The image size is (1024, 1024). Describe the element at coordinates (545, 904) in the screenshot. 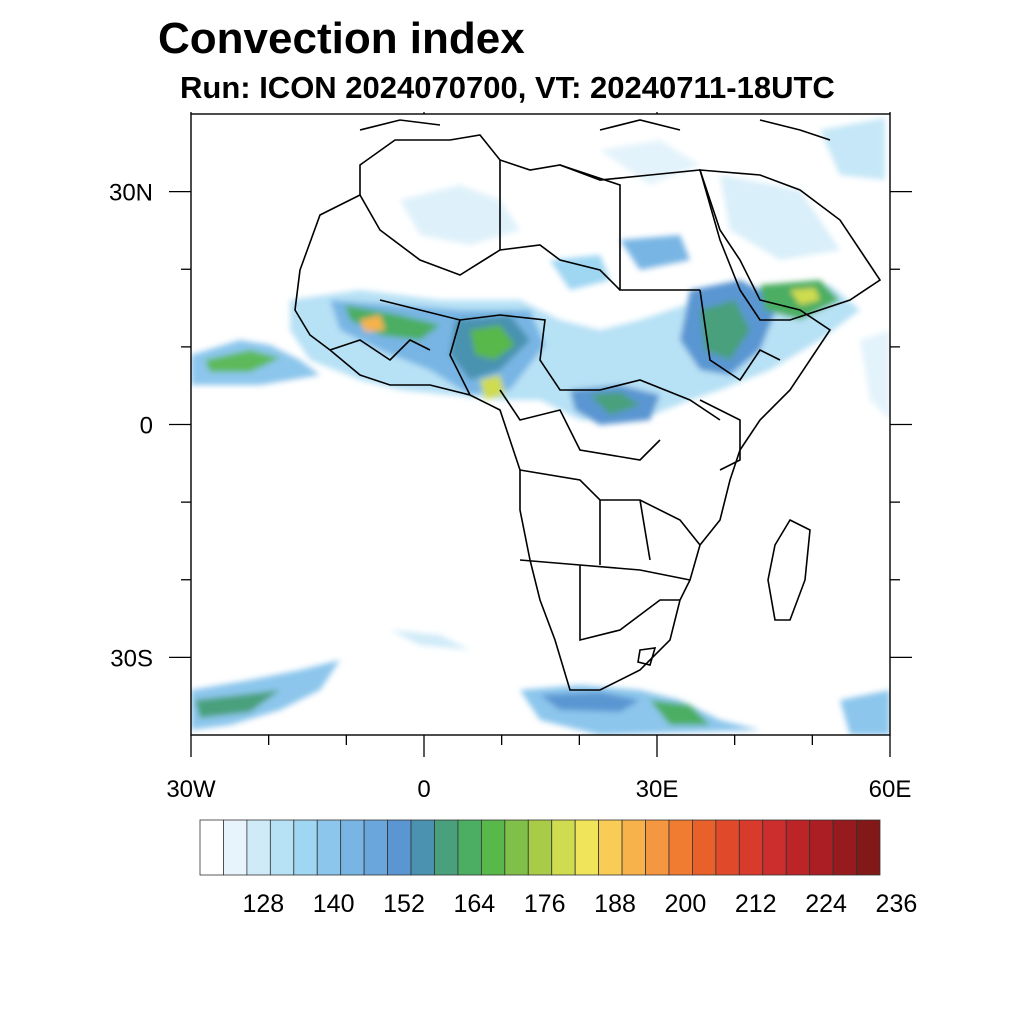

I see `colorbar-label: 176` at that location.